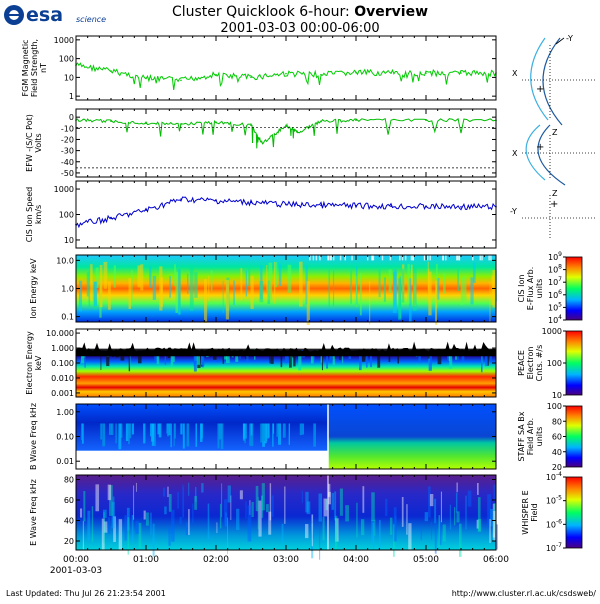  Describe the element at coordinates (69, 500) in the screenshot. I see `panel-6-ytick-1-label: 60` at that location.